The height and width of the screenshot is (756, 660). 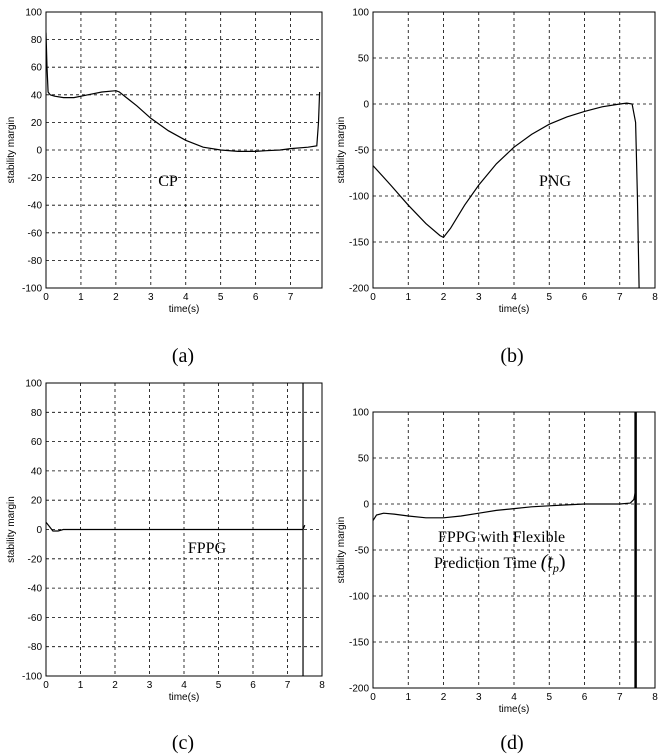 I want to click on panel-label: (c), so click(x=183, y=743).